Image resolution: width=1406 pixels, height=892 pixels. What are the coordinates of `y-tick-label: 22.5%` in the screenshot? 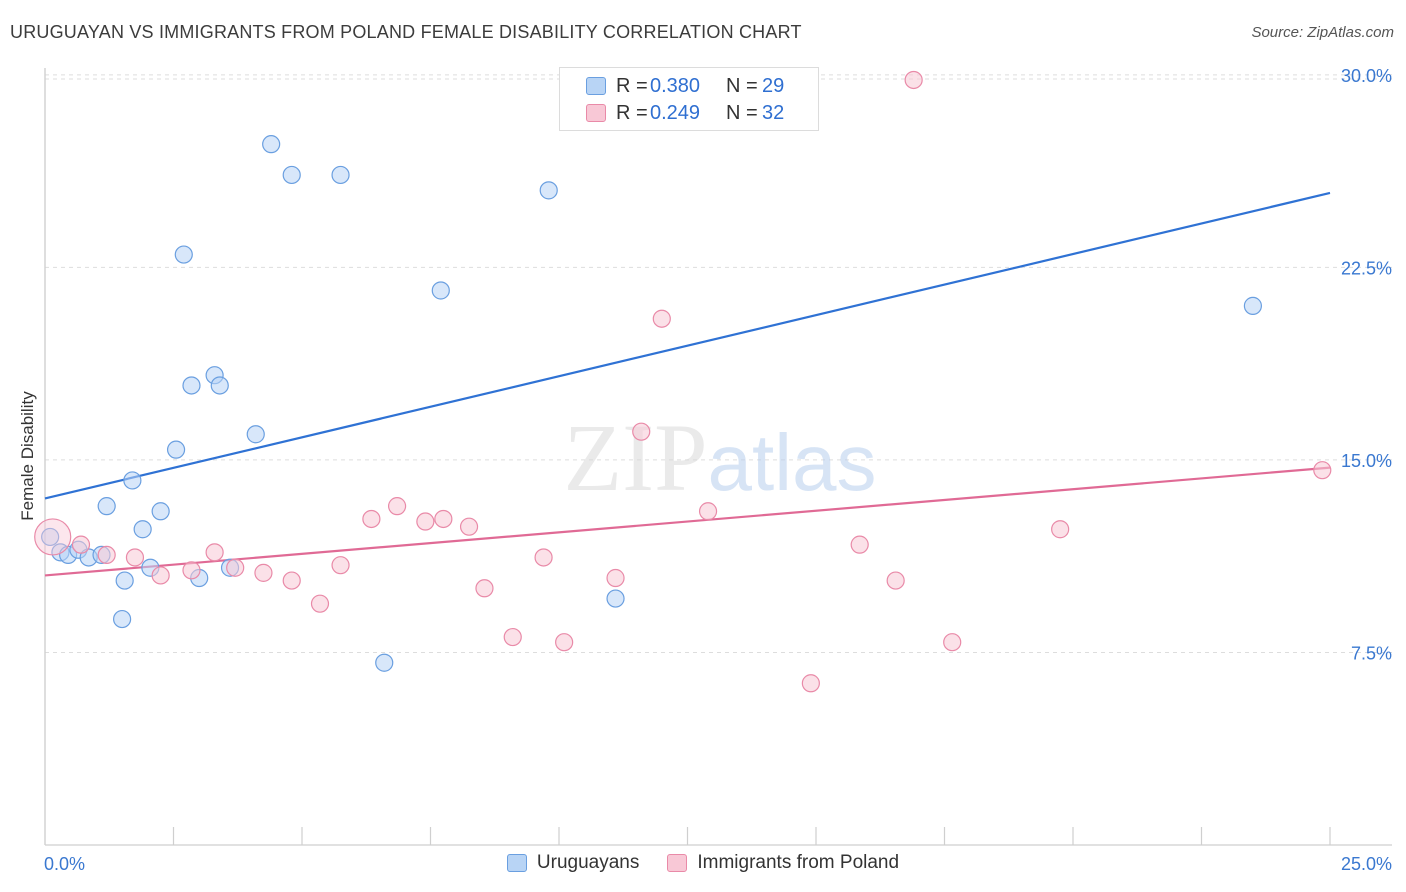 It's located at (1366, 268).